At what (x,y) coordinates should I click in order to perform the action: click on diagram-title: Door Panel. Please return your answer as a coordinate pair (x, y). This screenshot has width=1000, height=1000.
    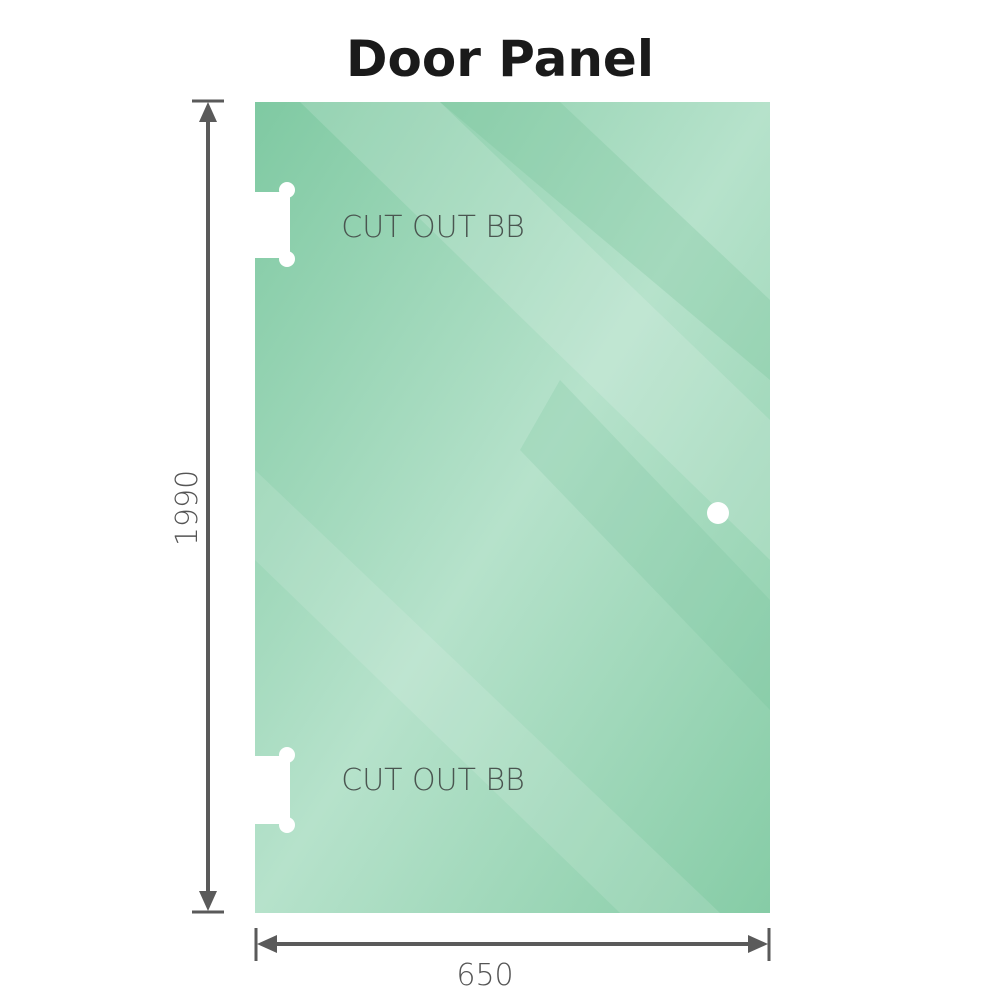
    Looking at the image, I should click on (500, 59).